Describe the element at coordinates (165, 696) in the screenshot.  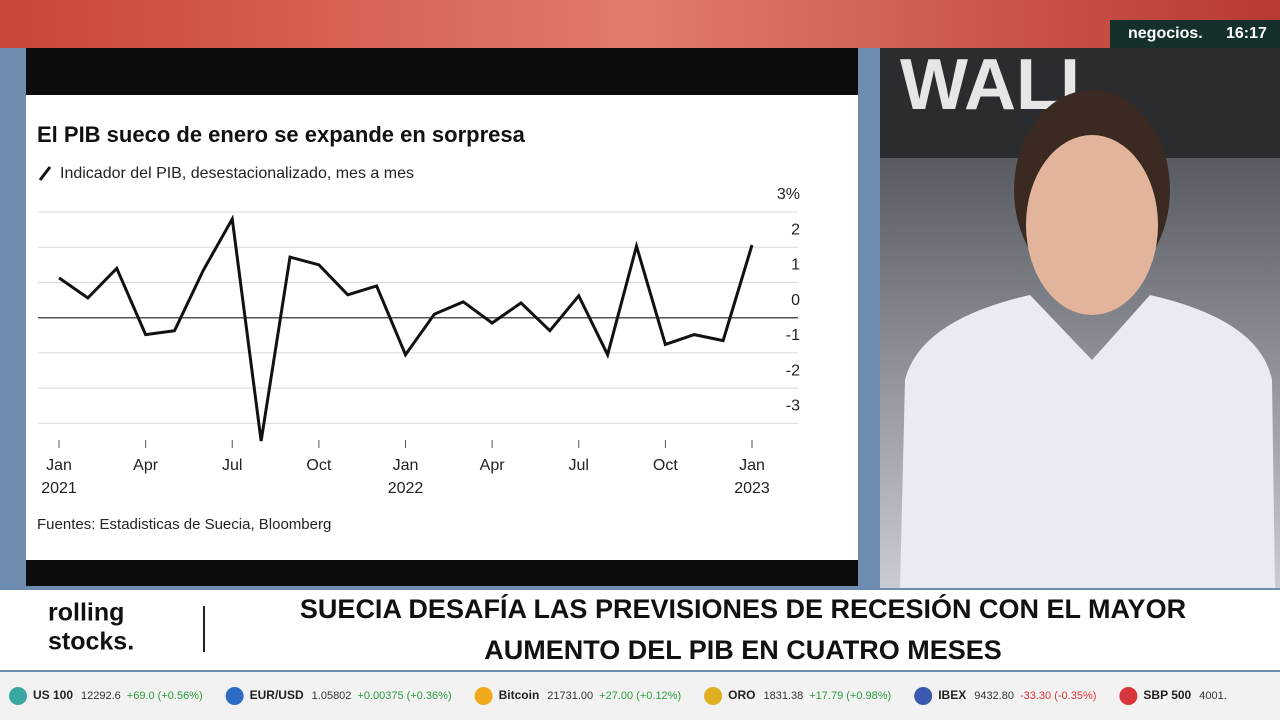
I see `ticker-change: +69.0 (+0.56%)` at that location.